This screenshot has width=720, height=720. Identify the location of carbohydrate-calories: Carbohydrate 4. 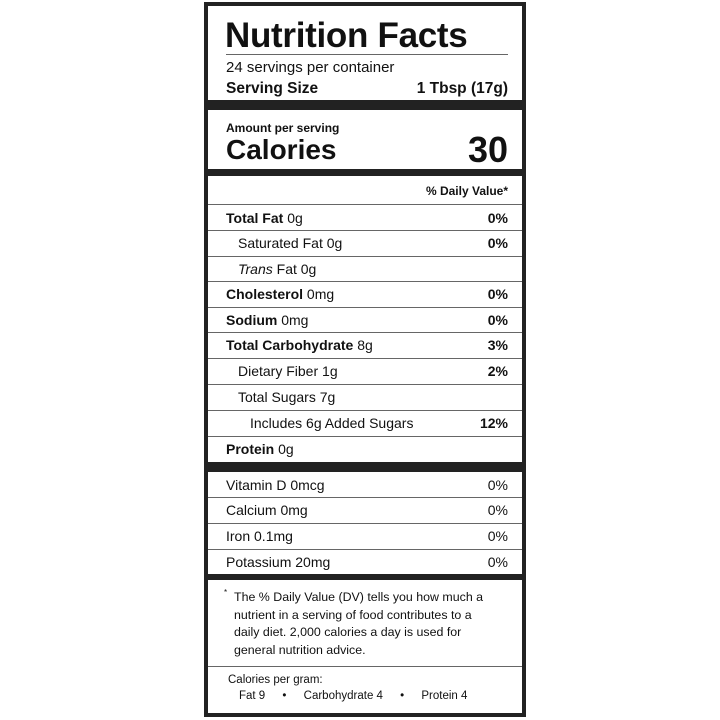
(343, 696).